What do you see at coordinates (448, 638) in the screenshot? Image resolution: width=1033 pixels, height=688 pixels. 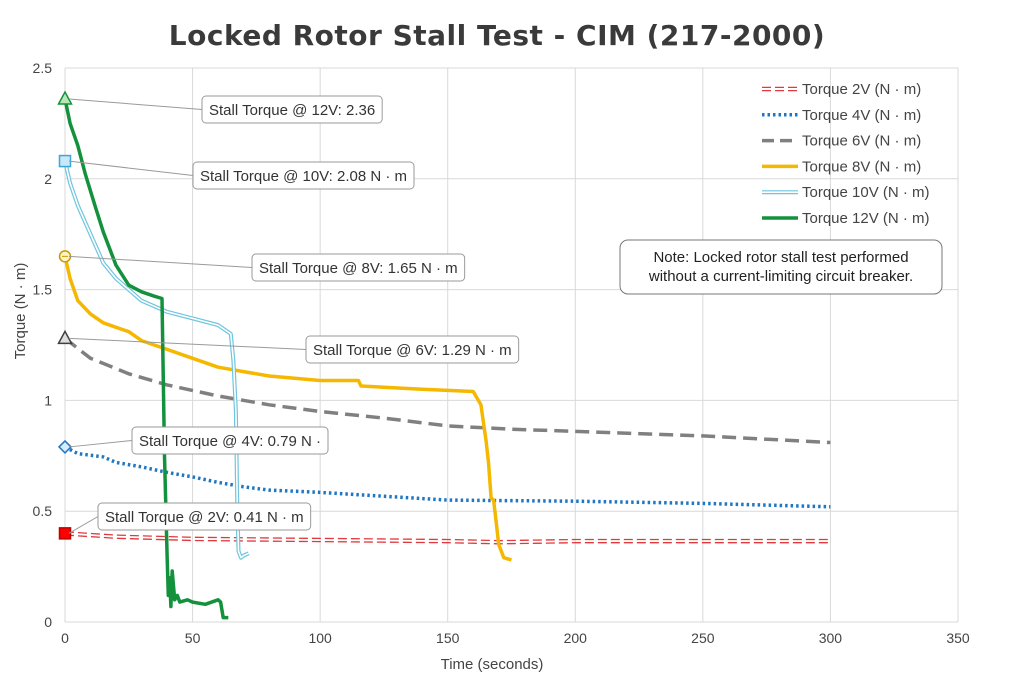 I see `x-tick-label: 150` at bounding box center [448, 638].